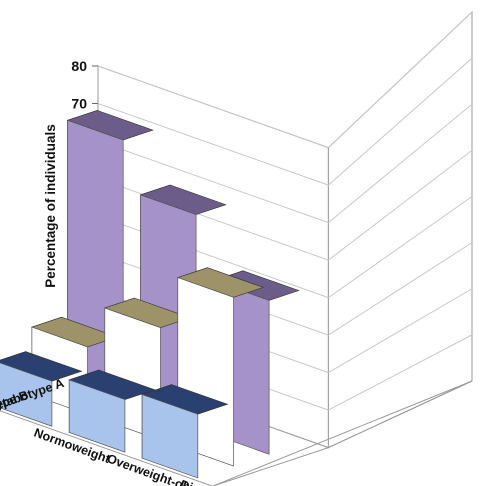 The image size is (482, 486). What do you see at coordinates (50, 206) in the screenshot?
I see `y-axis-label: Percentage of individuals` at bounding box center [50, 206].